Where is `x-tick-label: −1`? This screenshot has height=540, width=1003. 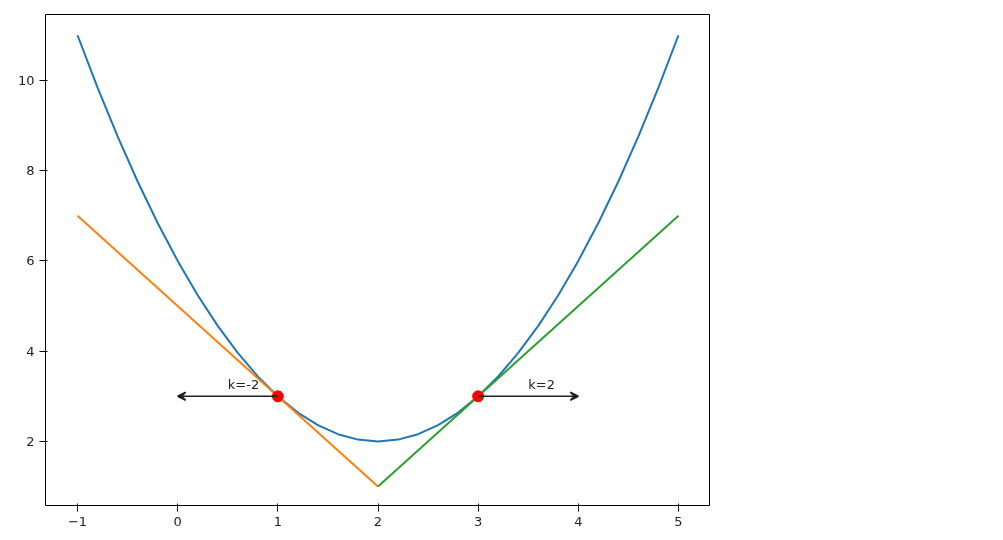
x-tick-label: −1 is located at coordinates (77, 521).